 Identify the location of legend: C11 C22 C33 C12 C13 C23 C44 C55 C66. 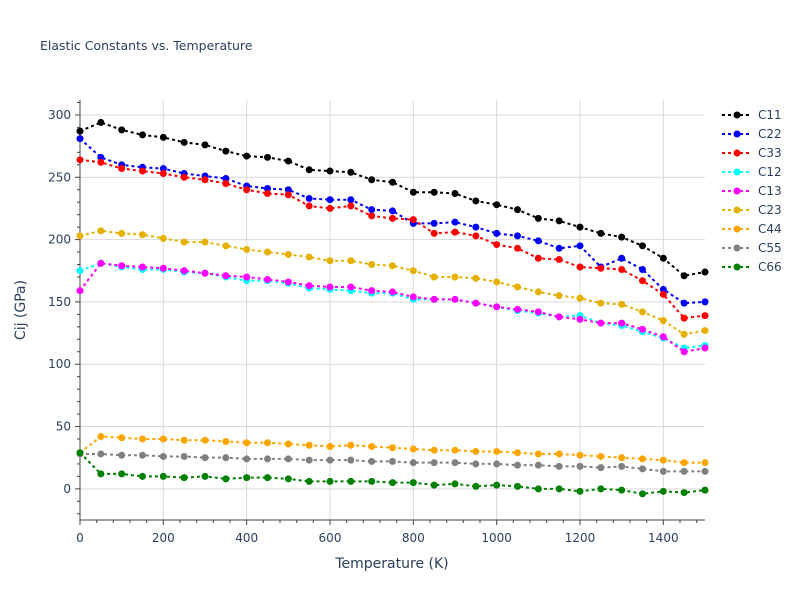
(752, 191).